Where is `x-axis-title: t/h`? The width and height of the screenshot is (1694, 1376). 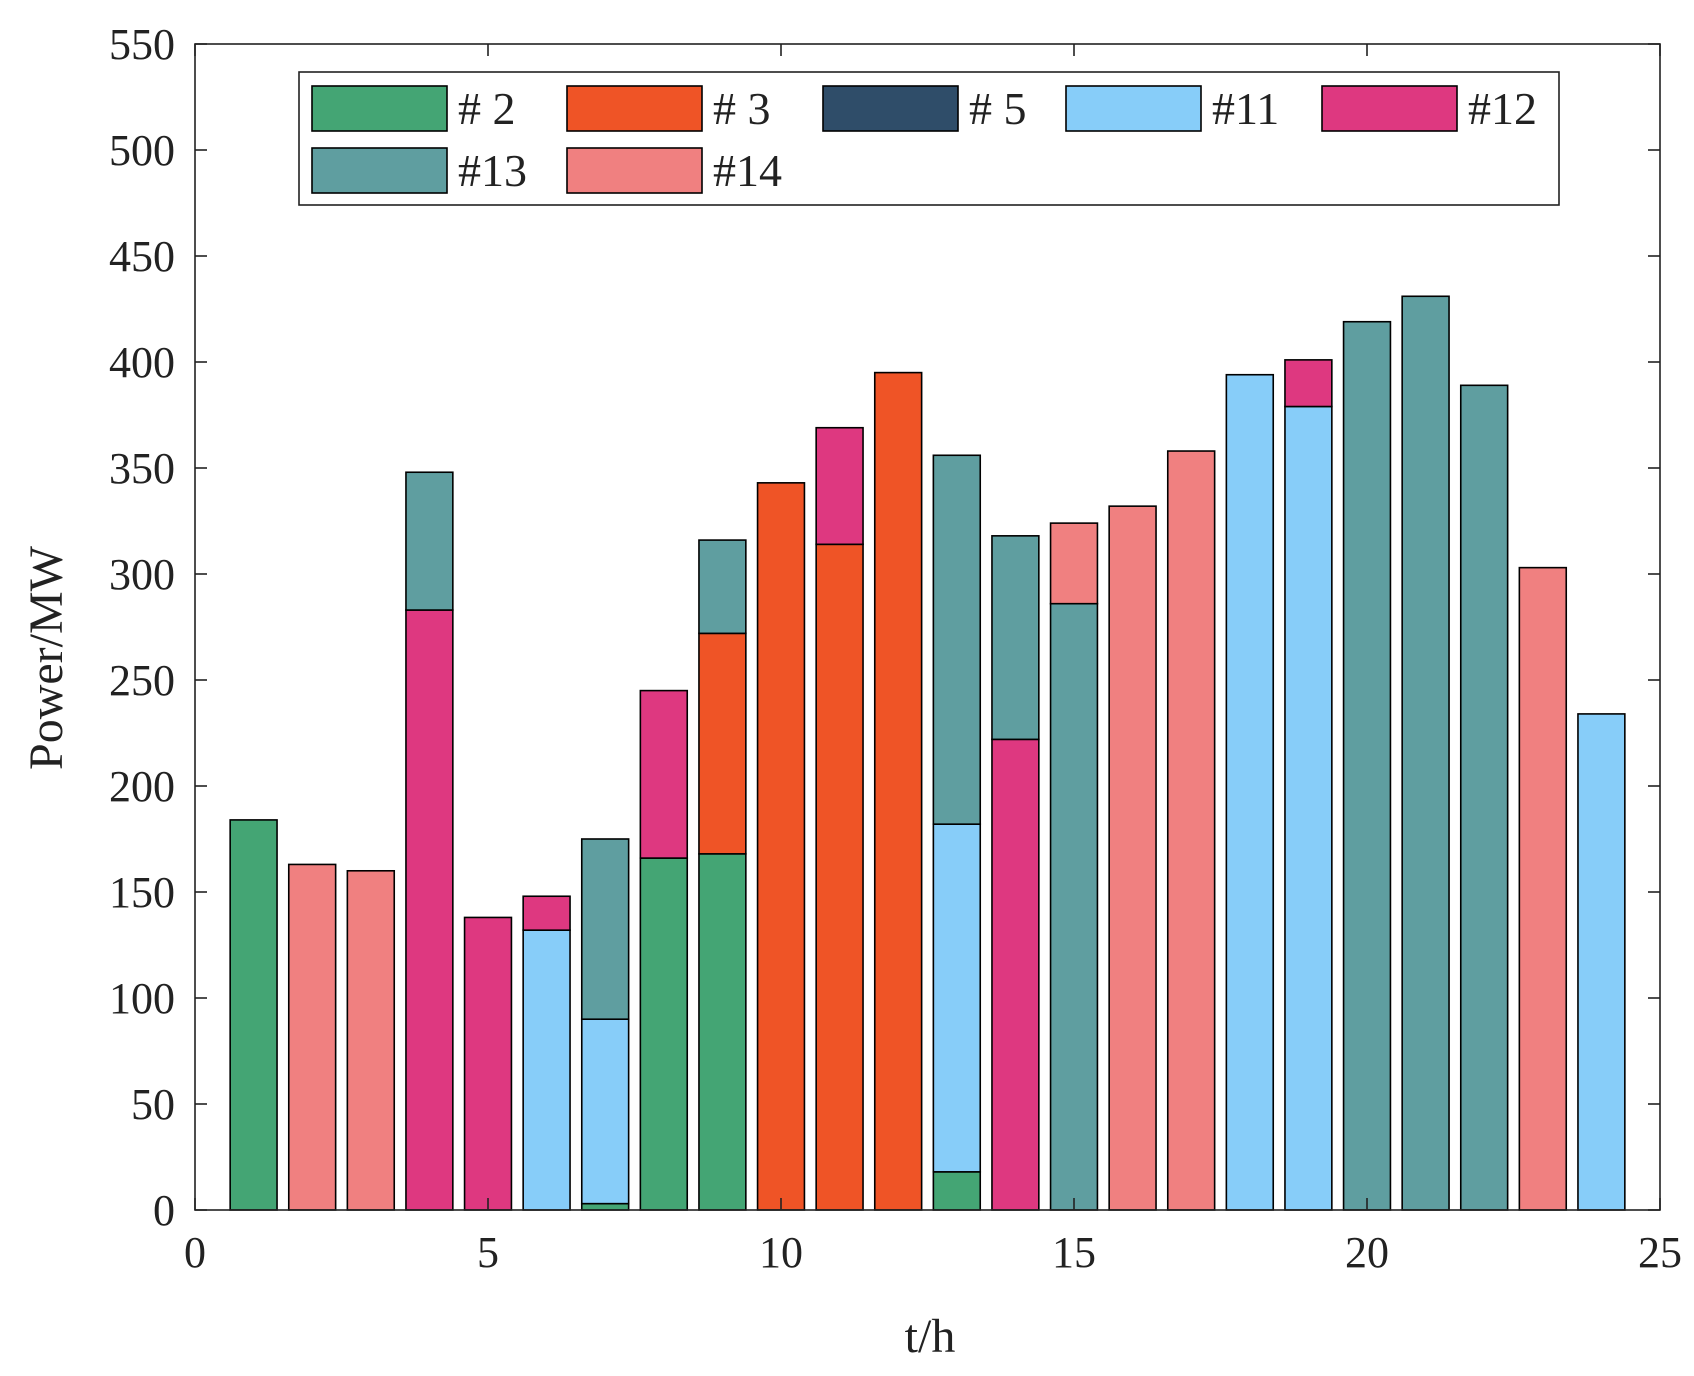
x-axis-title: t/h is located at coordinates (930, 1336).